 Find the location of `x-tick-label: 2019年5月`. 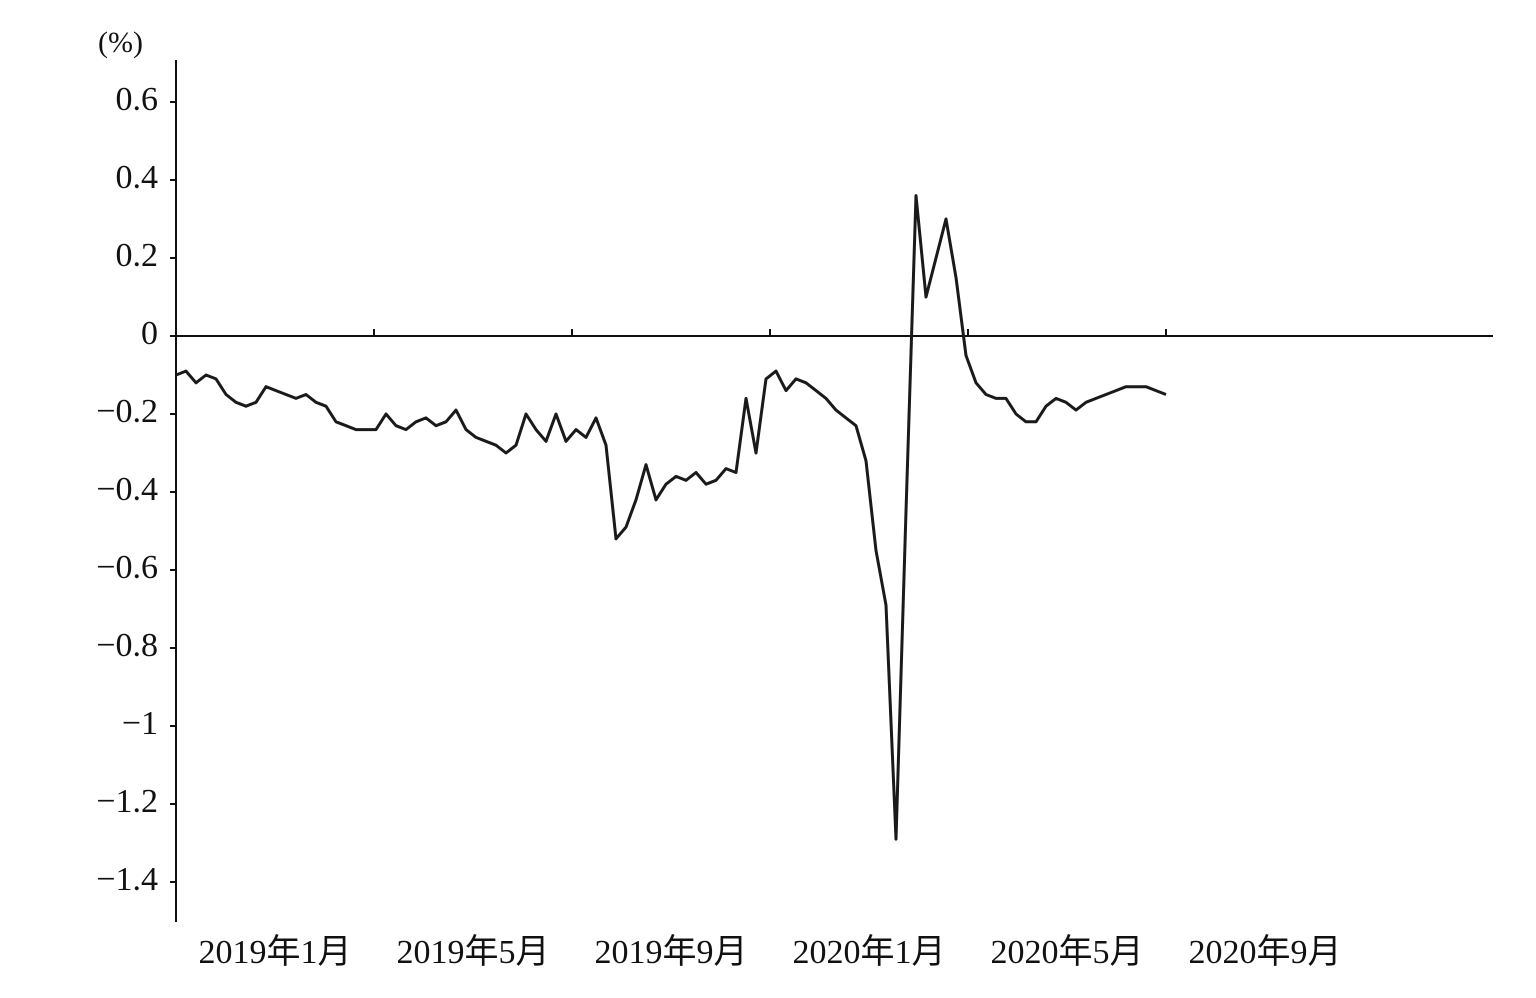

x-tick-label: 2019年5月 is located at coordinates (473, 952).